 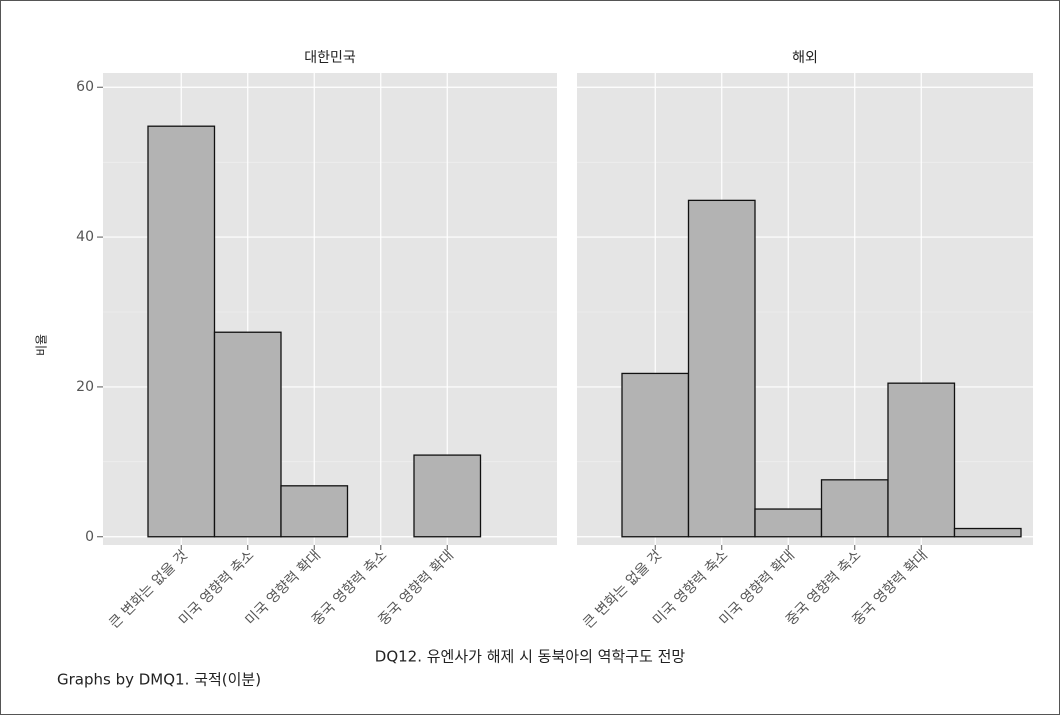 What do you see at coordinates (159, 680) in the screenshot?
I see `note: Graphs by DMQ1. 국적(이분)` at bounding box center [159, 680].